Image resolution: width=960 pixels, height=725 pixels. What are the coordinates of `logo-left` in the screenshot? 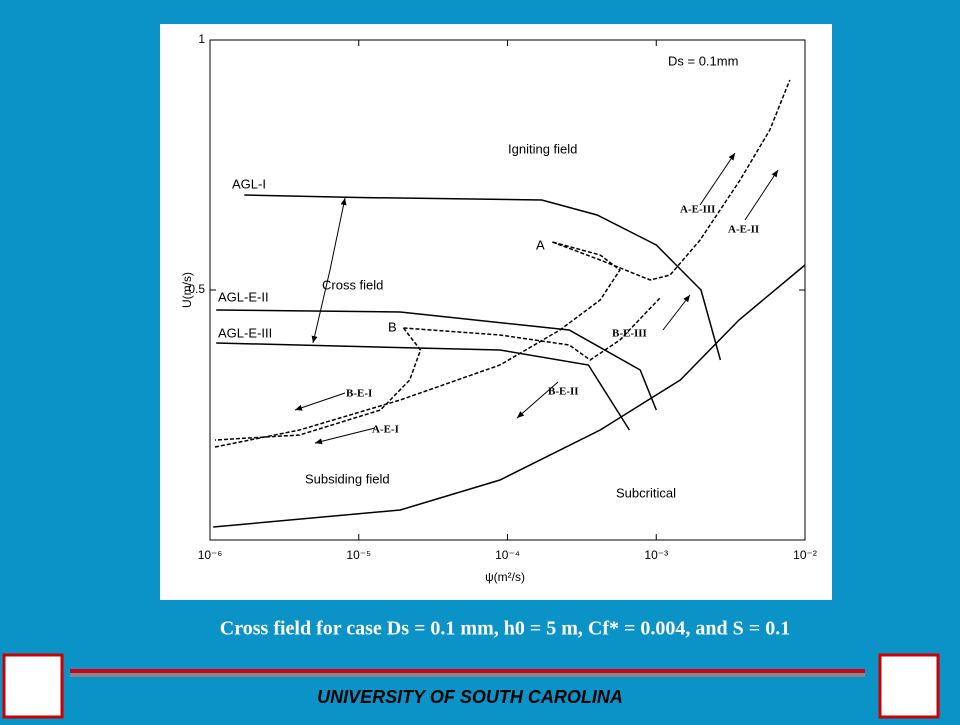 It's located at (33, 686).